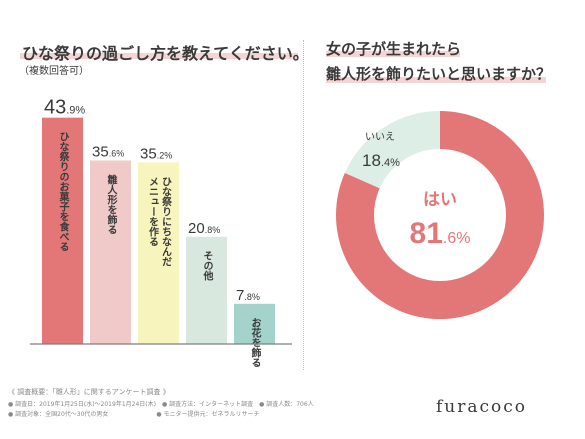 The image size is (585, 439). What do you see at coordinates (64, 108) in the screenshot?
I see `bar-value-label-1: 43.9%` at bounding box center [64, 108].